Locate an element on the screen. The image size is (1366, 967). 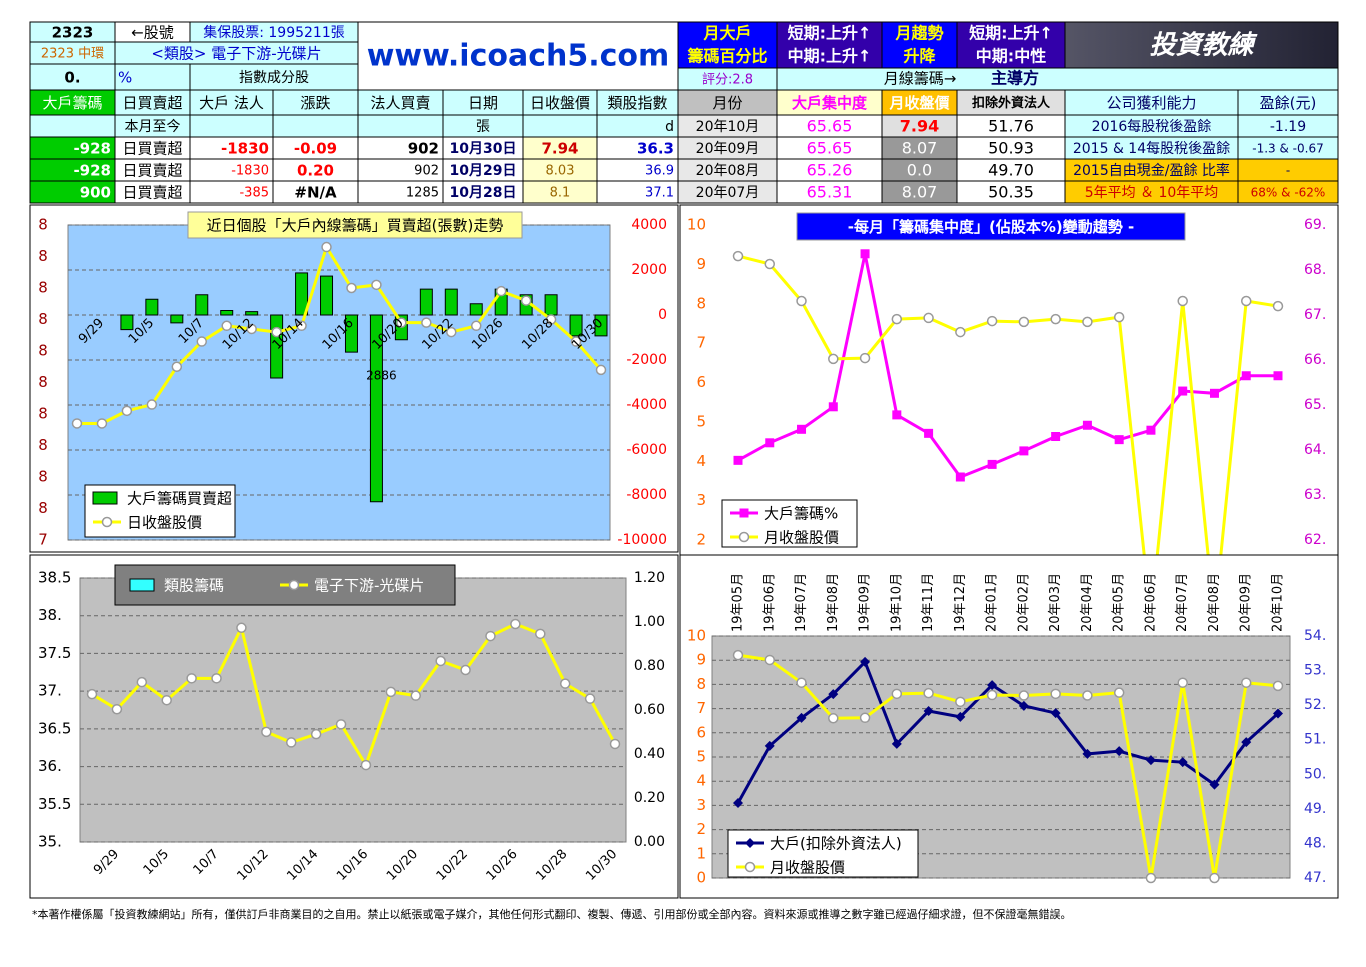
x-tick-label: 19年06月 is located at coordinates (769, 602).